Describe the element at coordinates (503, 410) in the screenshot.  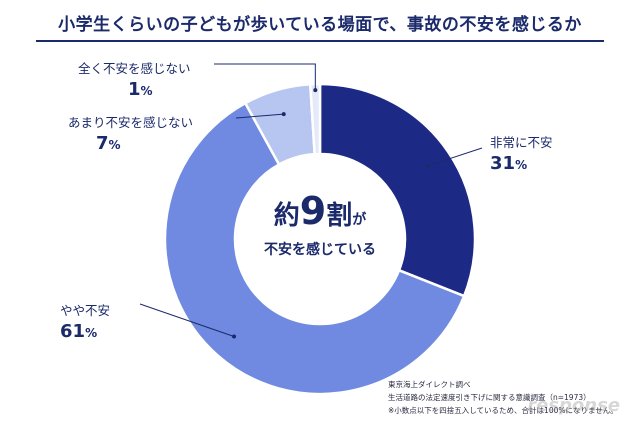
I see `source-line-3: ※小数点以下を四捨五入しているため、合計は100%になりません。` at that location.